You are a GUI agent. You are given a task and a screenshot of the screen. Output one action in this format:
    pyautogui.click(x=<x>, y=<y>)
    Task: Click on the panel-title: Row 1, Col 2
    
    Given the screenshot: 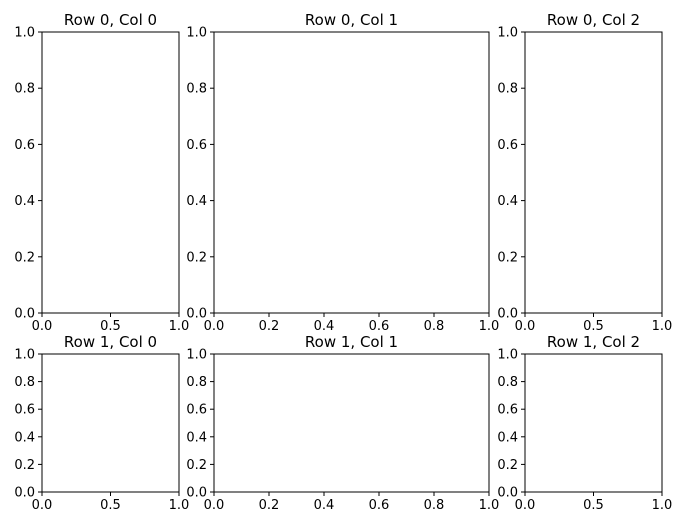 What is the action you would take?
    pyautogui.click(x=593, y=342)
    